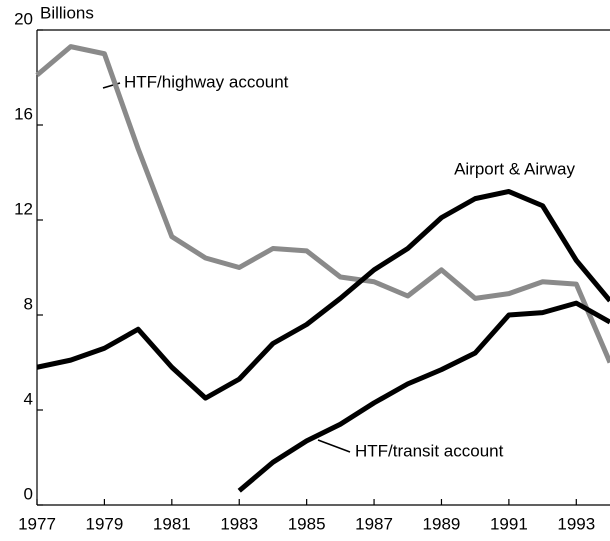 This screenshot has width=610, height=541. What do you see at coordinates (23, 18) in the screenshot?
I see `y-tick-label: 20` at bounding box center [23, 18].